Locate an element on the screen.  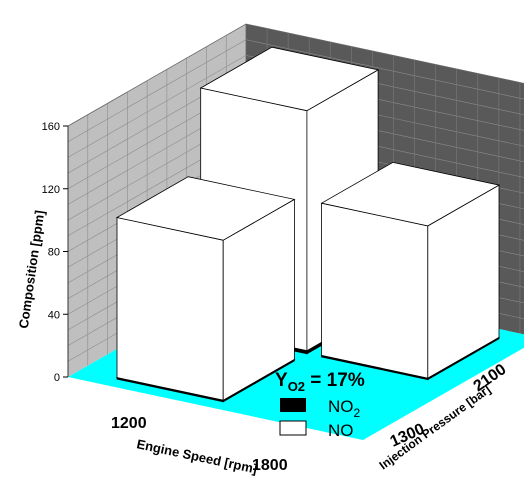
legend-label-no: NO is located at coordinates (341, 430).